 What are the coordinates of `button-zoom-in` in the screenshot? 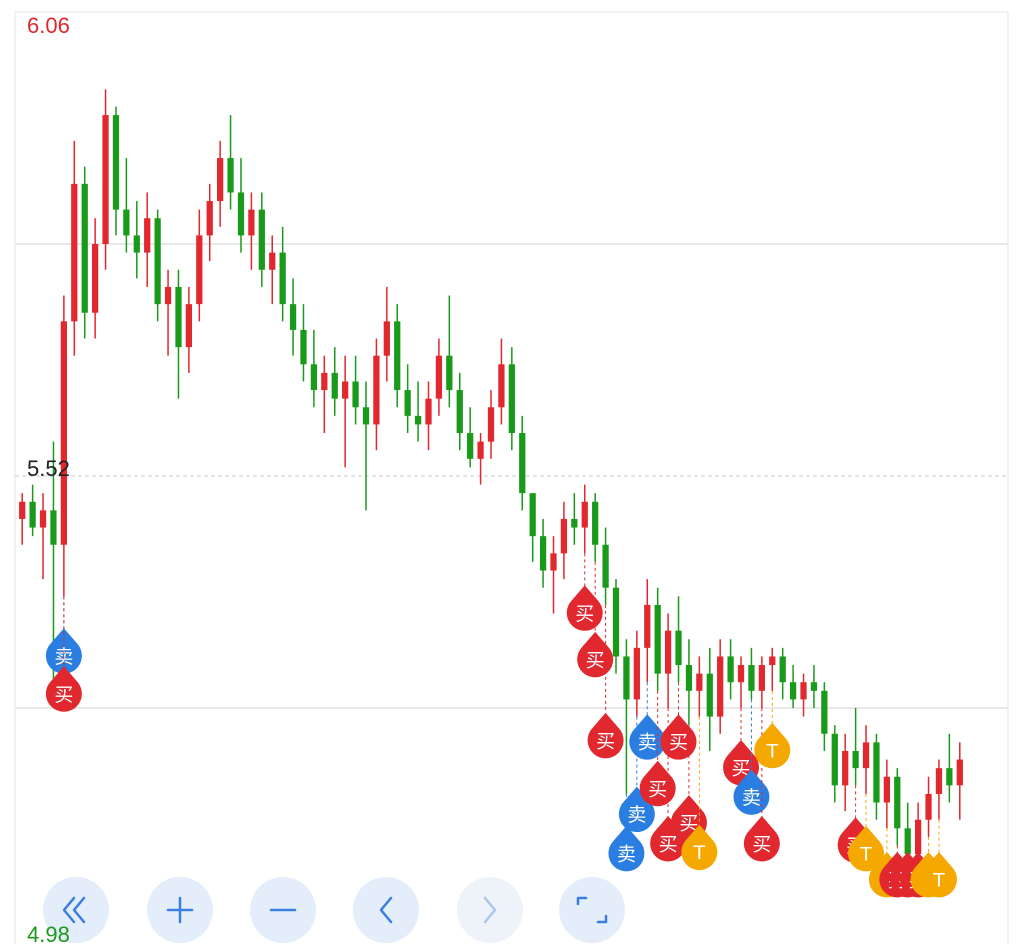 It's located at (180, 910).